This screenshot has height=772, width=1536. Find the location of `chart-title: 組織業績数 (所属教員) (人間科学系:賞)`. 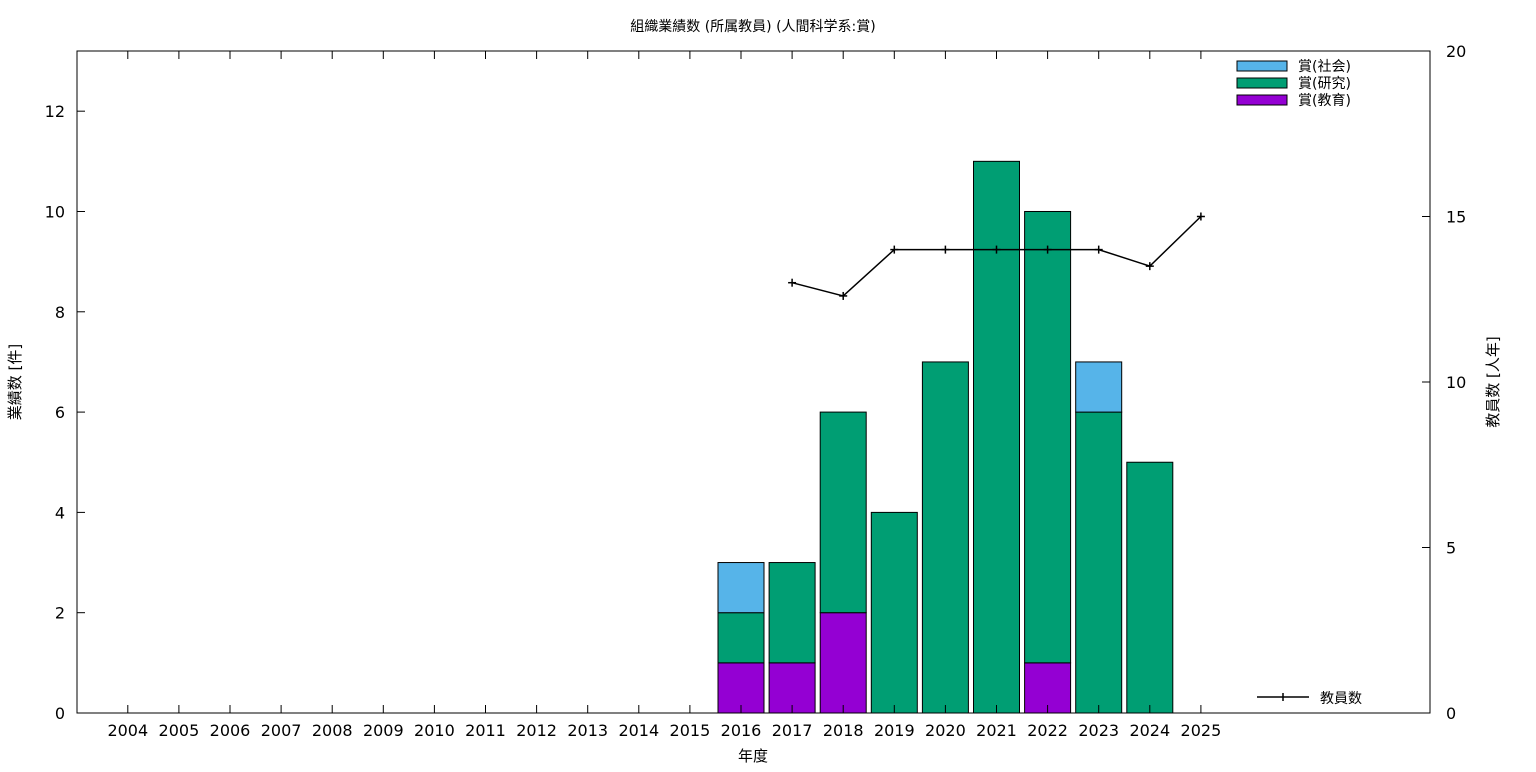

chart-title: 組織業績数 (所属教員) (人間科学系:賞) is located at coordinates (752, 27).